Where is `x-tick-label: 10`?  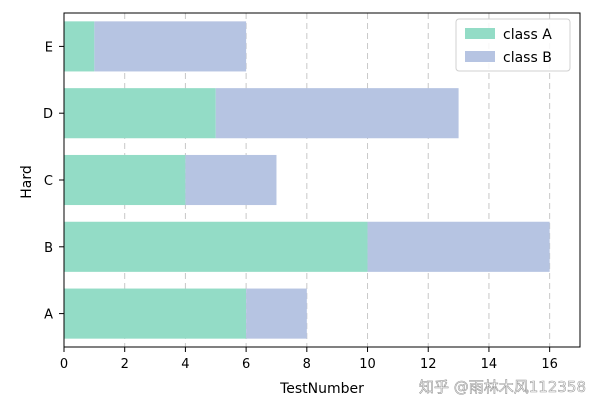 x-tick-label: 10 is located at coordinates (367, 364).